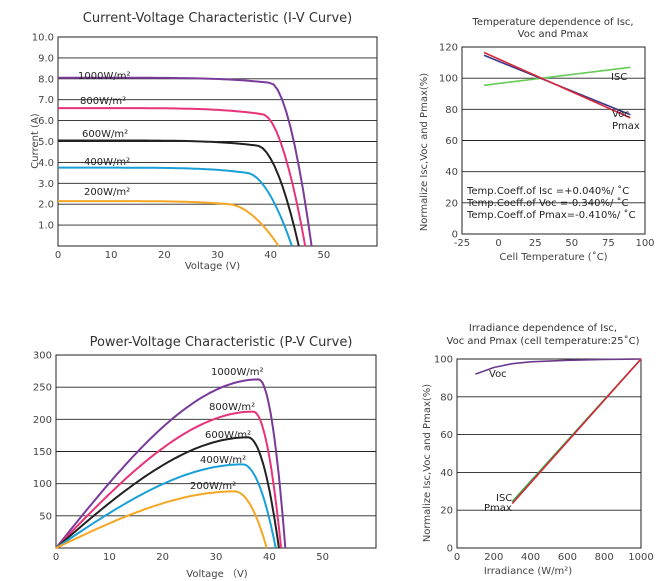 The height and width of the screenshot is (581, 667). I want to click on pv-x-tick: 0, so click(56, 557).